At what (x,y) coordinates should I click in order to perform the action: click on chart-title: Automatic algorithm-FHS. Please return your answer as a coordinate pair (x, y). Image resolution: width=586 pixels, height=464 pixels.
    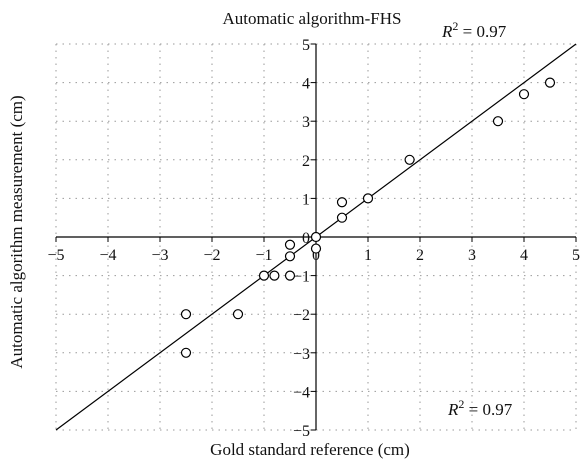
    Looking at the image, I should click on (312, 18).